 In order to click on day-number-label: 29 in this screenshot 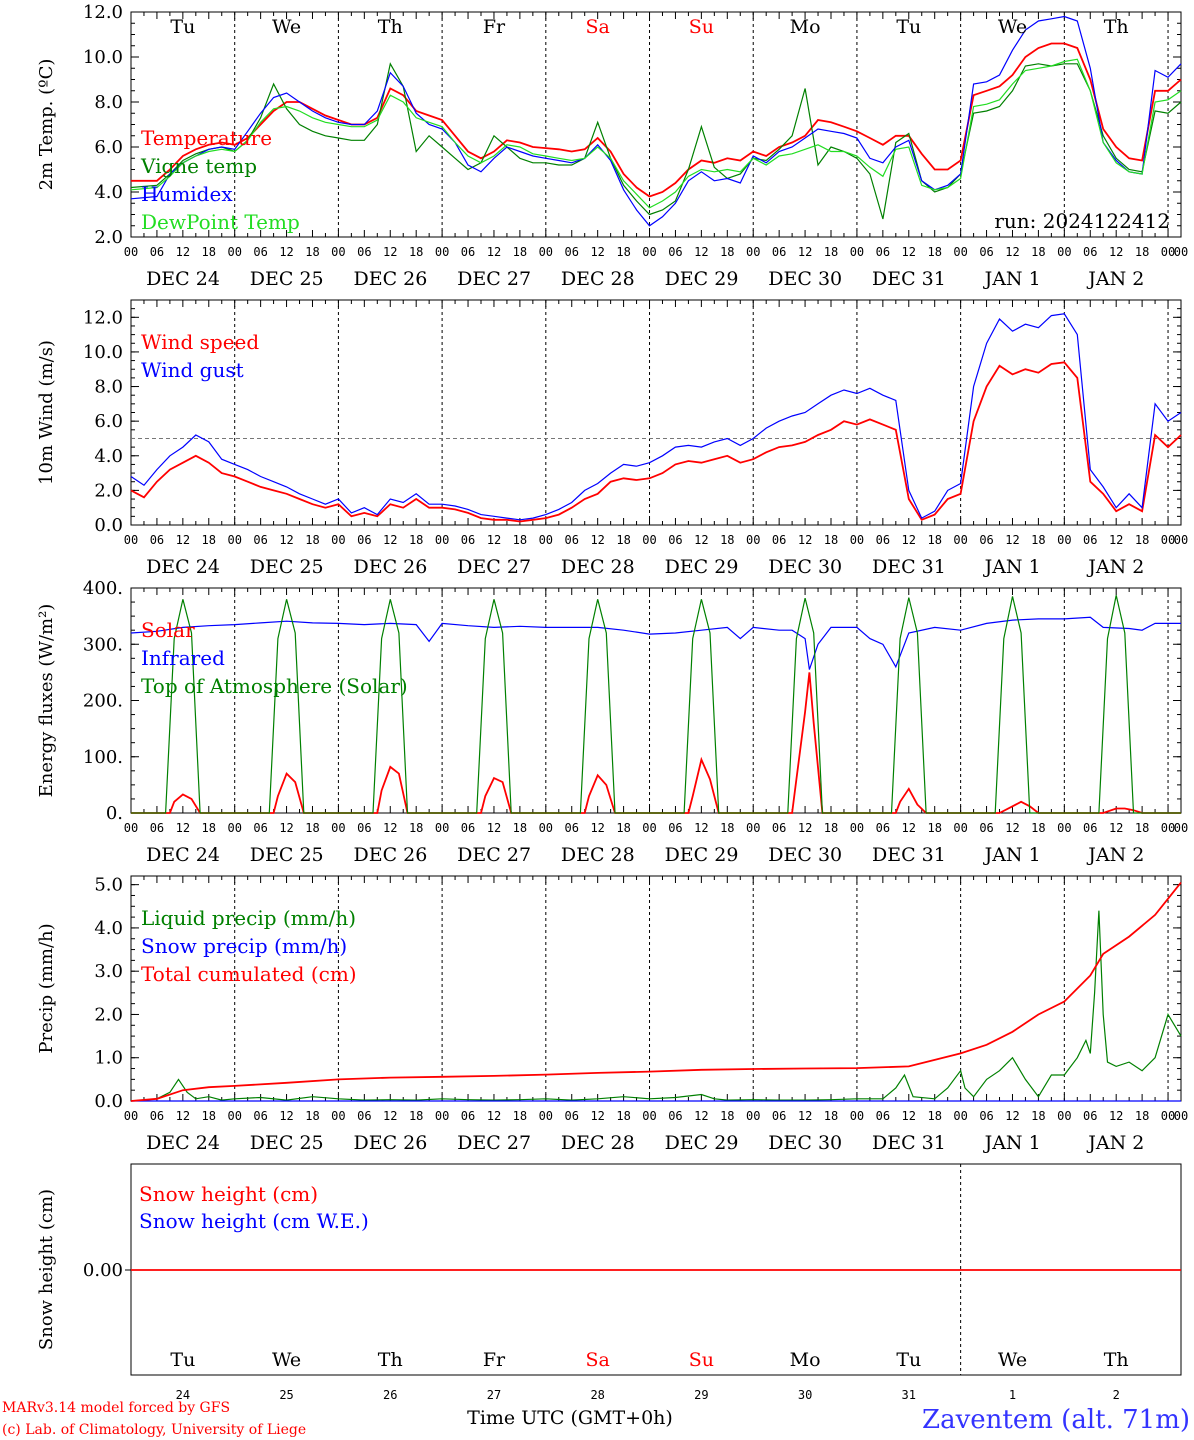, I will do `click(701, 1395)`.